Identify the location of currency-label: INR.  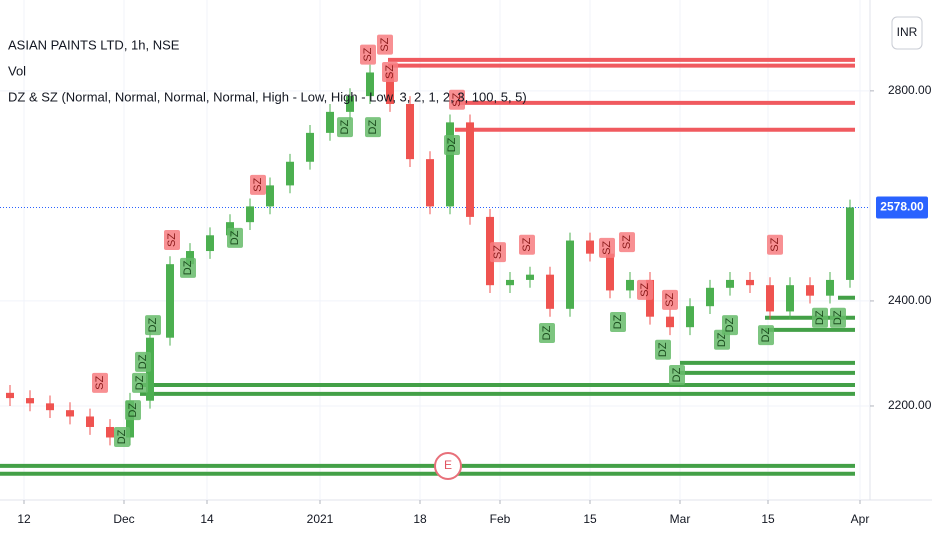
(907, 32).